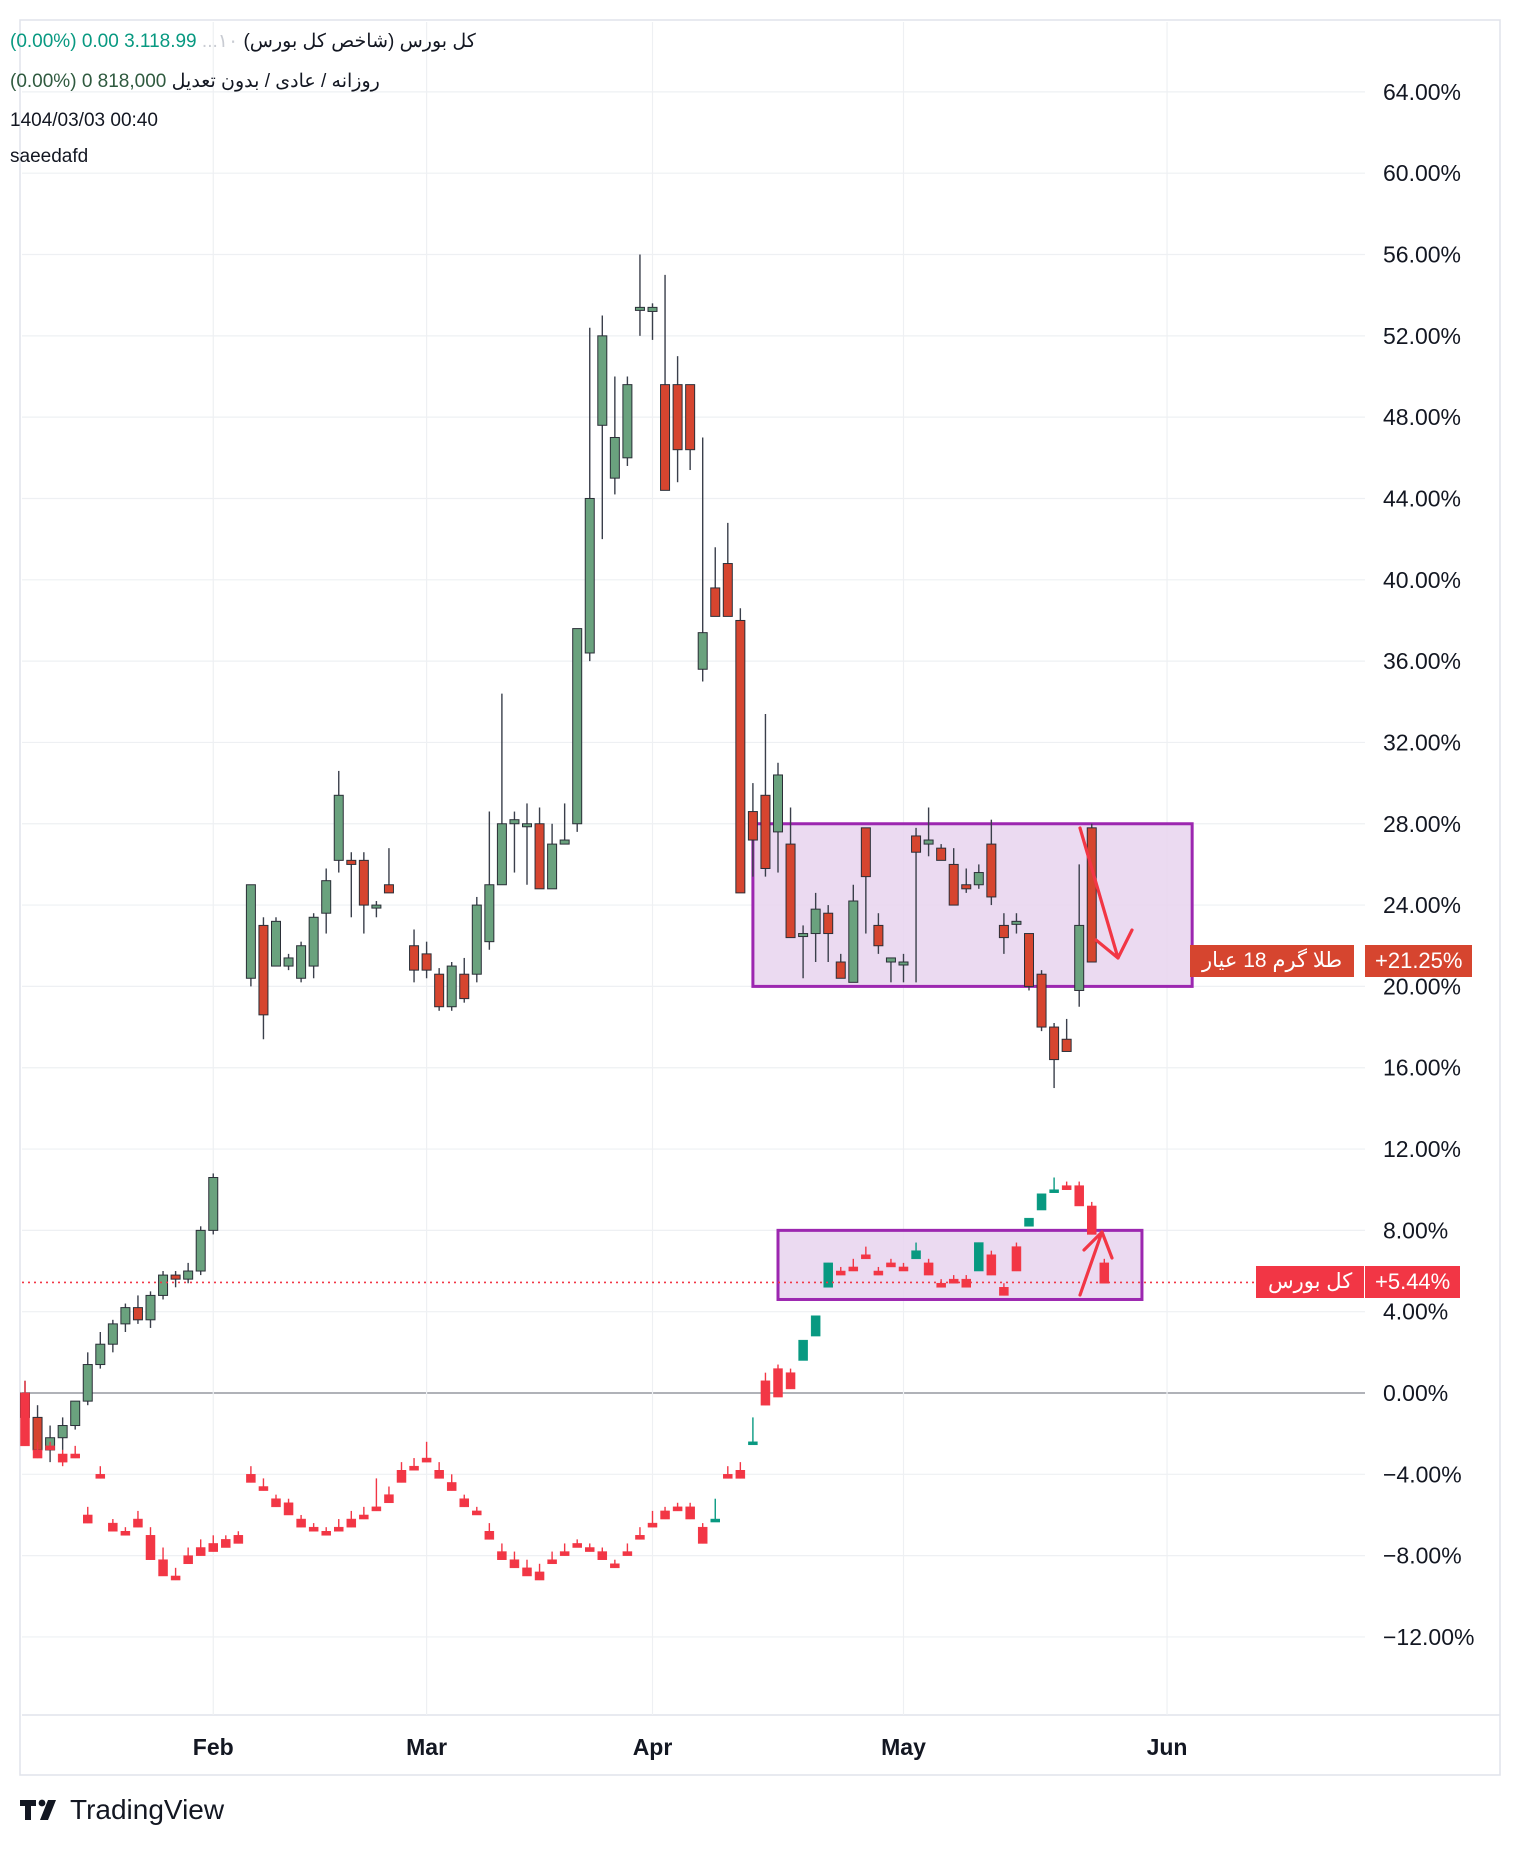 This screenshot has height=1851, width=1523. What do you see at coordinates (690, 1747) in the screenshot?
I see `x-axis: Feb Mar Apr May Jun` at bounding box center [690, 1747].